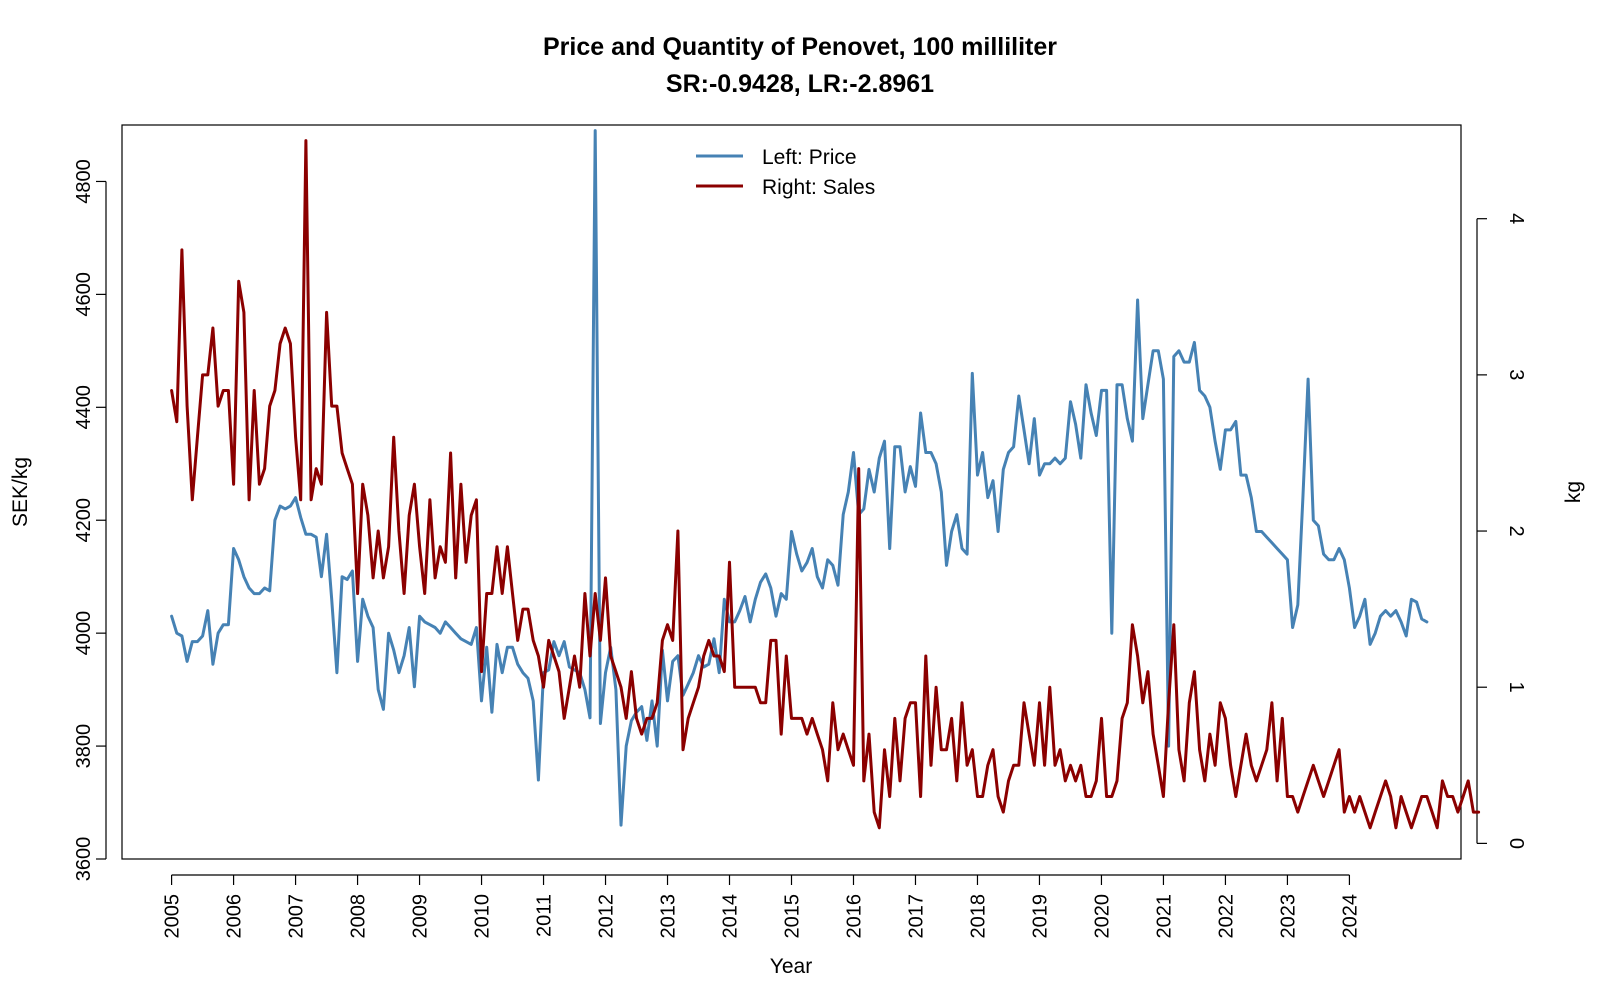 The width and height of the screenshot is (1600, 1000). Describe the element at coordinates (1102, 916) in the screenshot. I see `x-tick-label: 2020` at that location.